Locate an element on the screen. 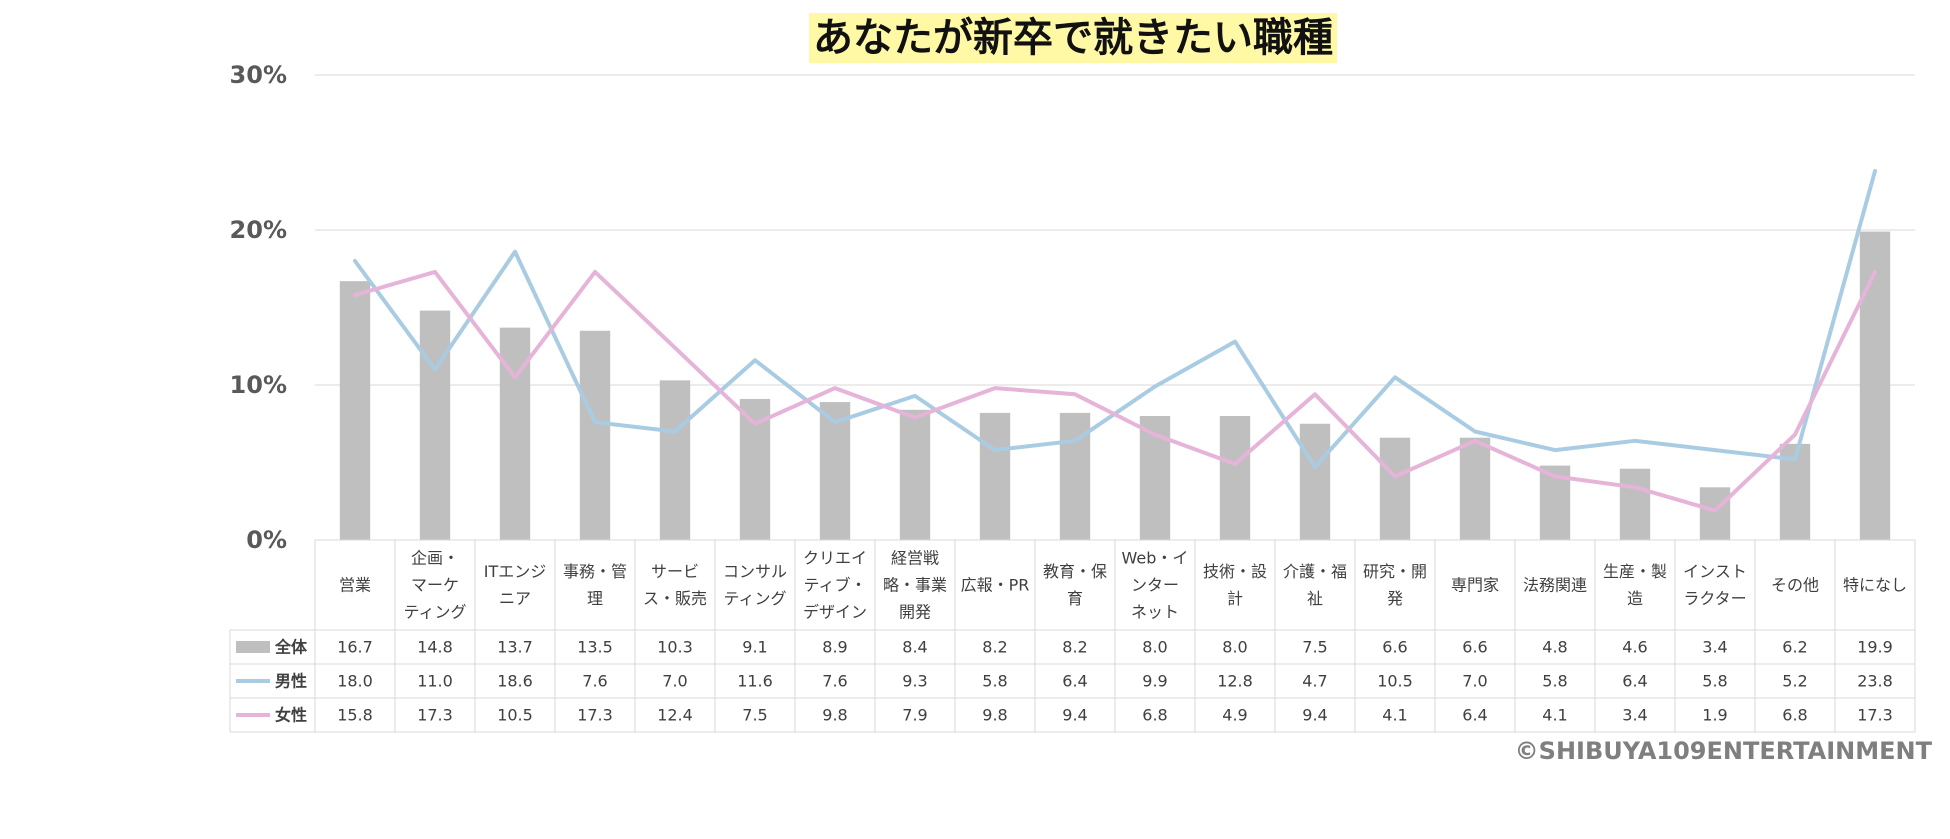 This screenshot has height=839, width=1950. category-label-line: デザイン is located at coordinates (835, 612).